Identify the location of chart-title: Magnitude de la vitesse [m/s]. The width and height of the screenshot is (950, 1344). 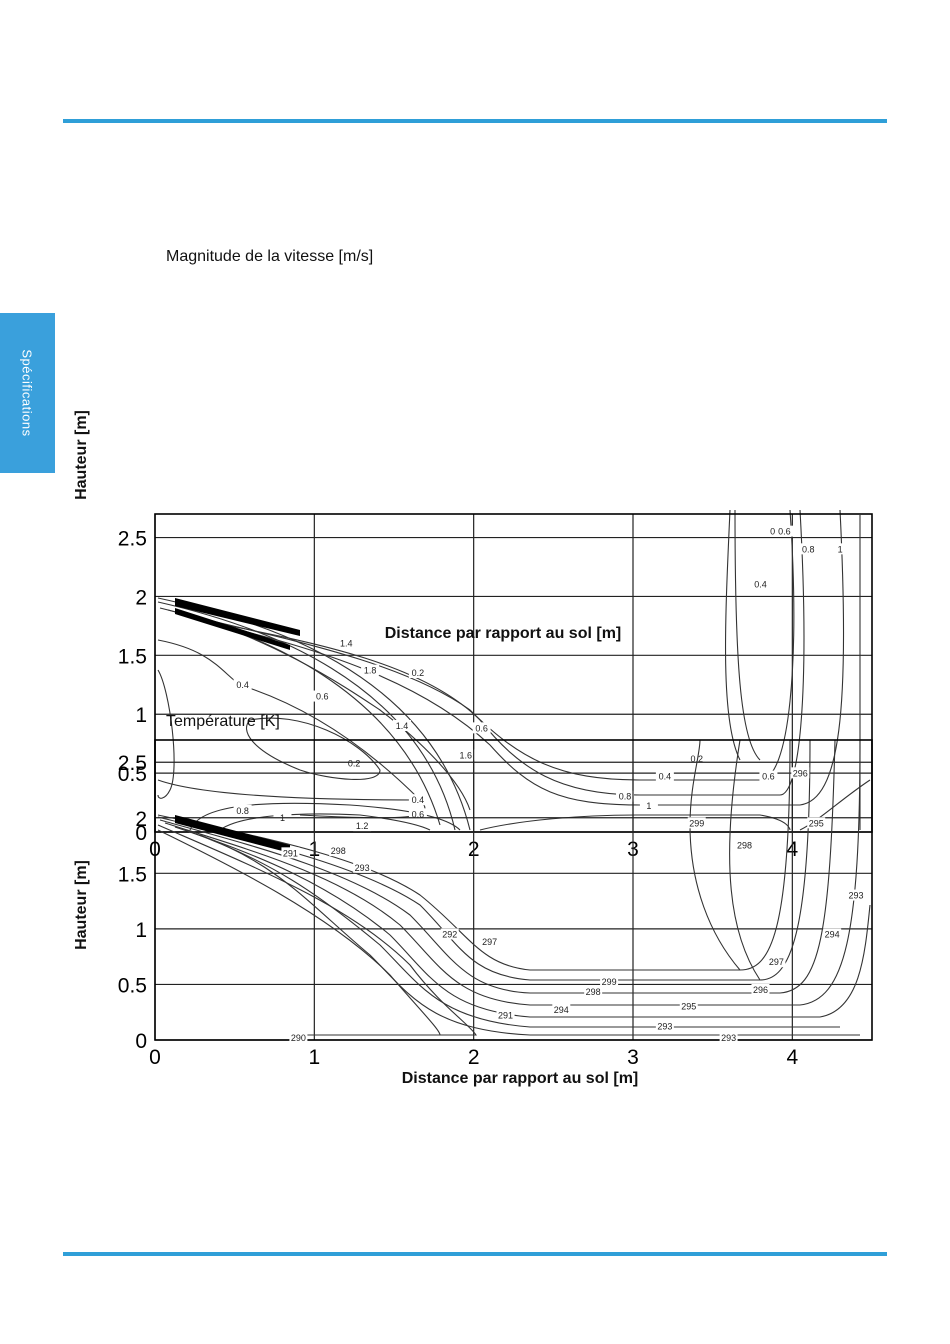
(270, 256).